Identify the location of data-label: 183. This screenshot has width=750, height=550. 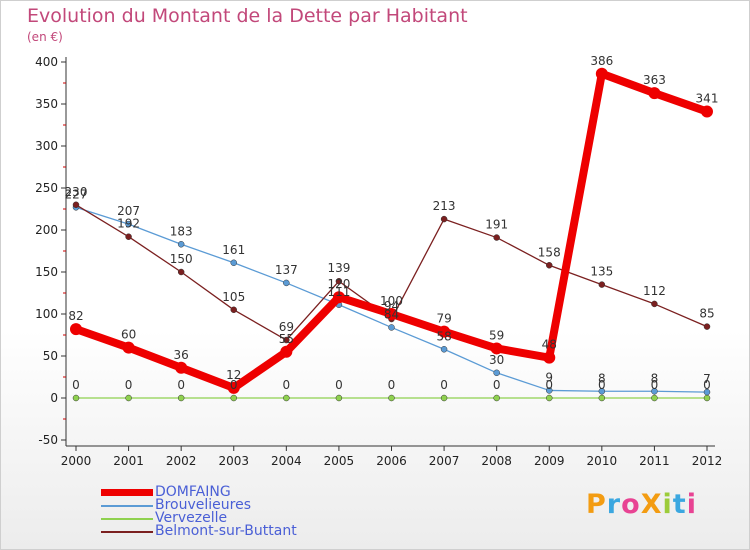
(181, 231).